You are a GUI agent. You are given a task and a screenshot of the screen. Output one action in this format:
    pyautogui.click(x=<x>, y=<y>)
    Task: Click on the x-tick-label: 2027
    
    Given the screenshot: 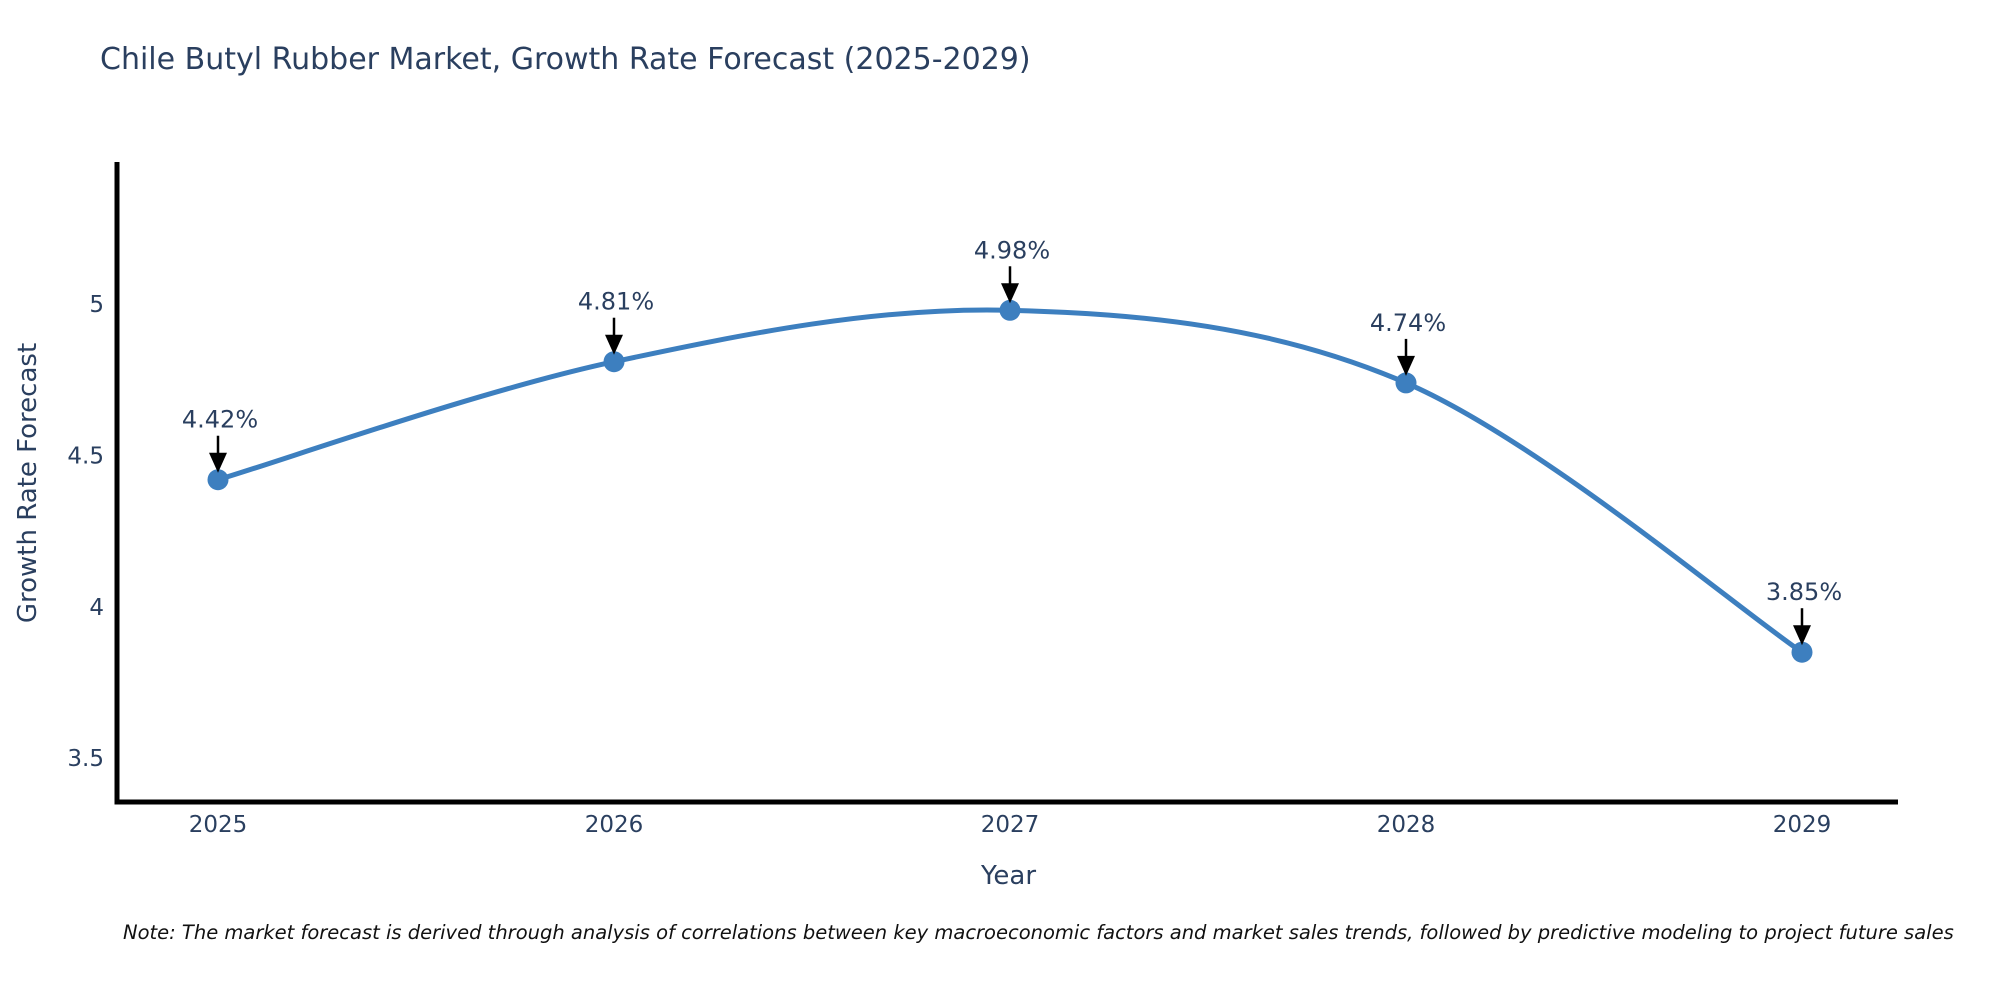 What is the action you would take?
    pyautogui.click(x=1010, y=825)
    